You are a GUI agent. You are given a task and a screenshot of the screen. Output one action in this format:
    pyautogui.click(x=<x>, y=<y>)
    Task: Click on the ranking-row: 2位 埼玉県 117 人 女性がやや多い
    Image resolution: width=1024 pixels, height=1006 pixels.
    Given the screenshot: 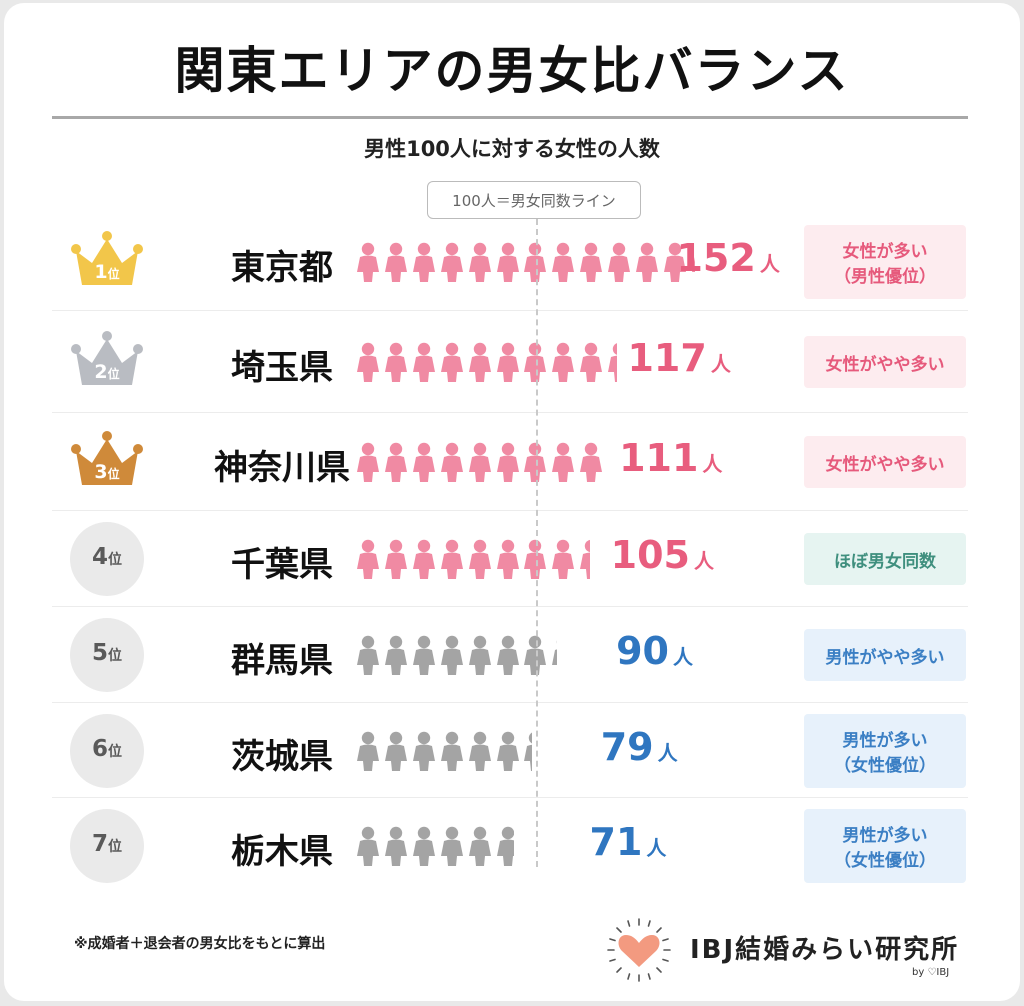 What is the action you would take?
    pyautogui.click(x=510, y=362)
    